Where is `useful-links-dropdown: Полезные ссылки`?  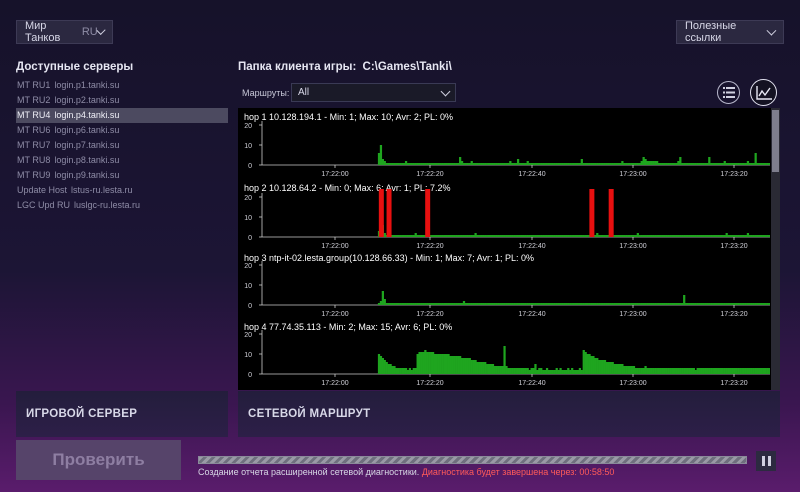 useful-links-dropdown: Полезные ссылки is located at coordinates (730, 32).